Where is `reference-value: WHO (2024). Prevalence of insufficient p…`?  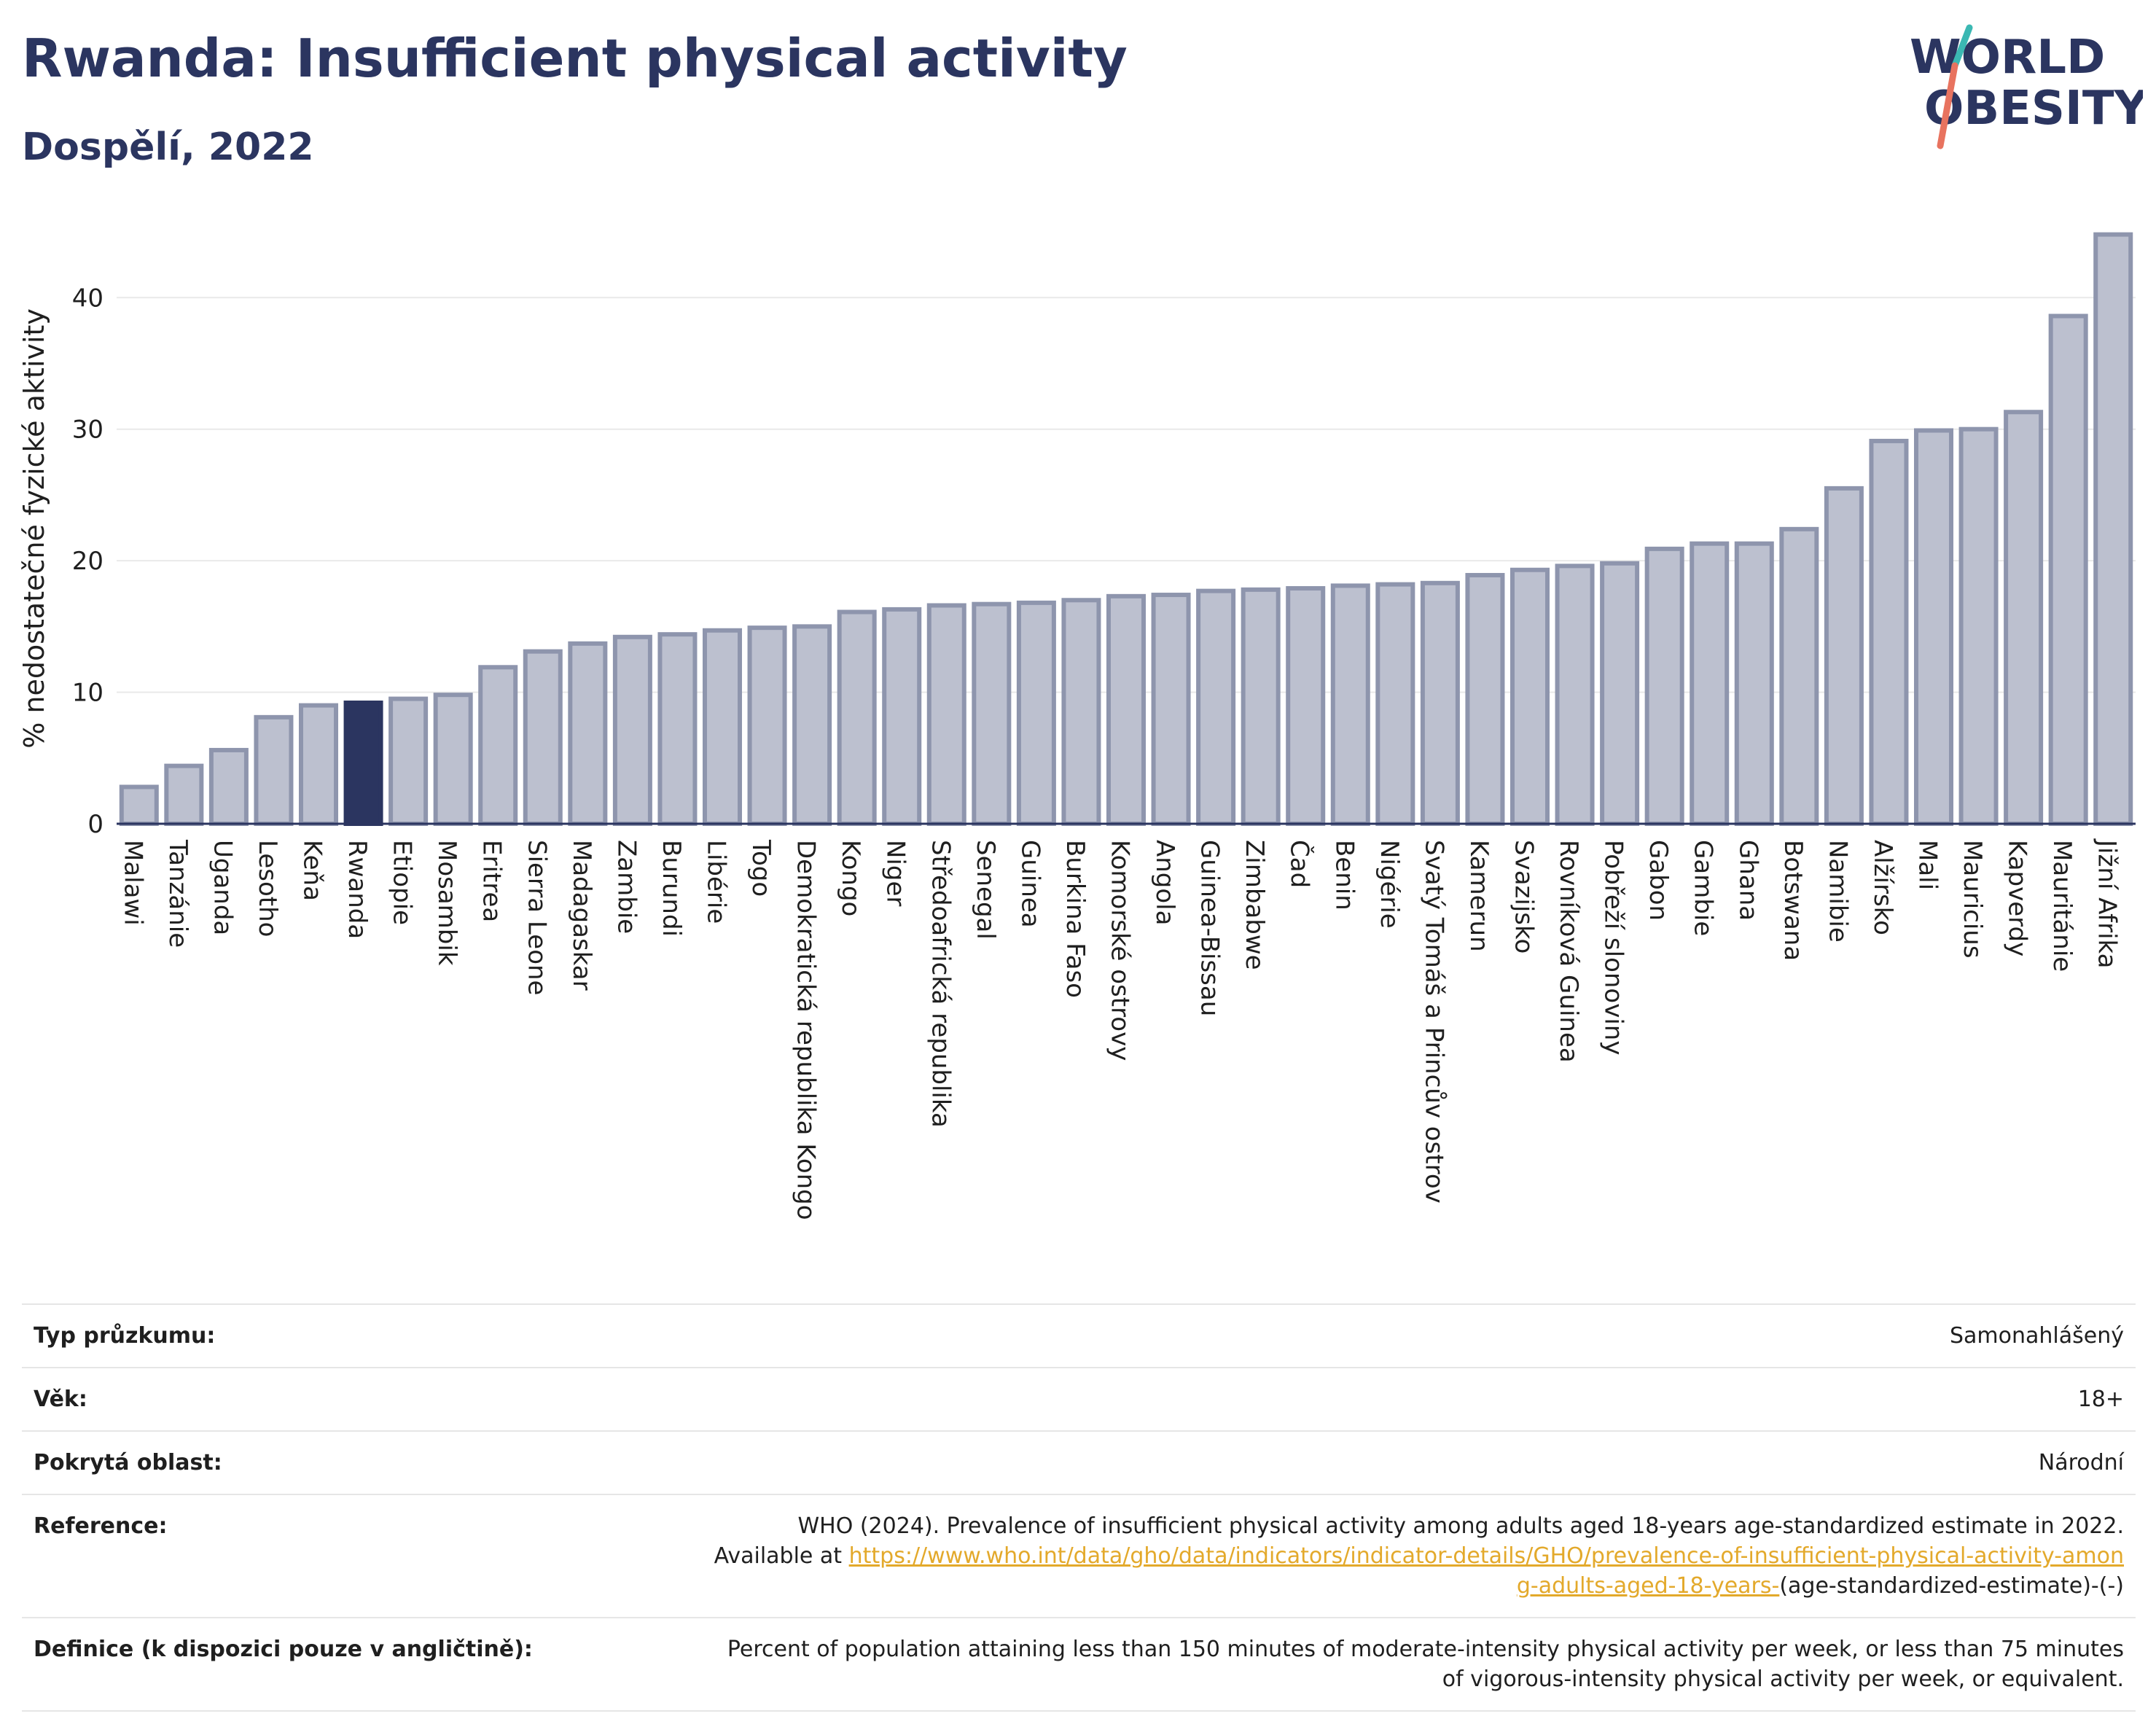
reference-value: WHO (2024). Prevalence of insufficient p… is located at coordinates (1419, 1556).